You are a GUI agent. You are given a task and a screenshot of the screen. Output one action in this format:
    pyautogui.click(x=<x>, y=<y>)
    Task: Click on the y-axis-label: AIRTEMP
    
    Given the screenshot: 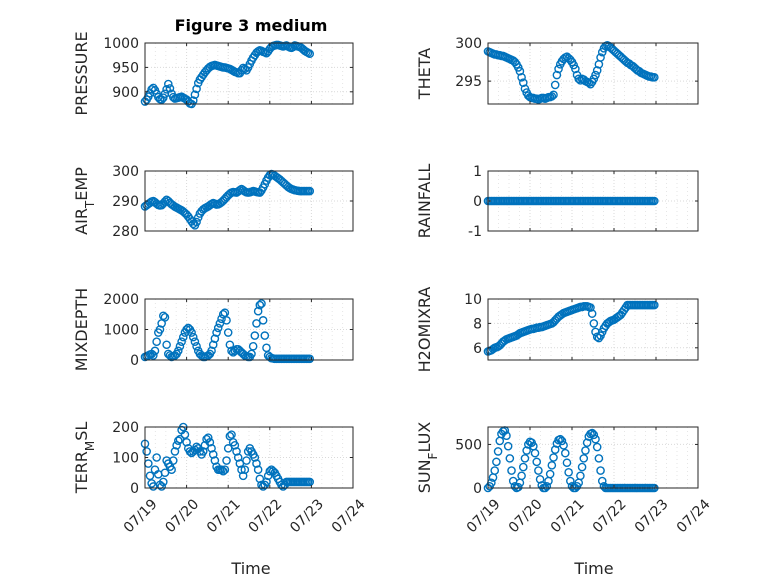 What is the action you would take?
    pyautogui.click(x=84, y=201)
    